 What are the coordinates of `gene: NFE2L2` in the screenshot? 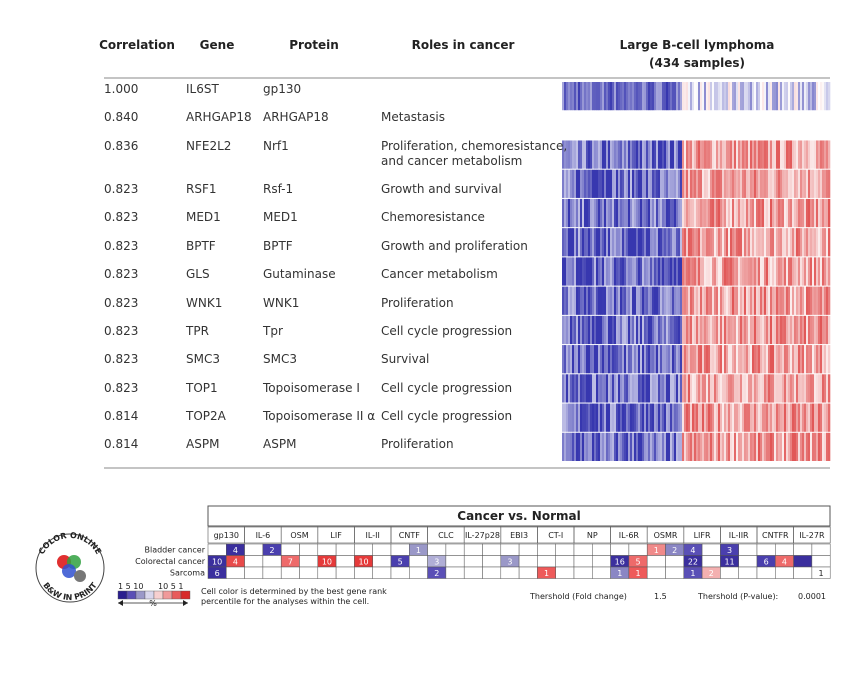 It's located at (208, 146).